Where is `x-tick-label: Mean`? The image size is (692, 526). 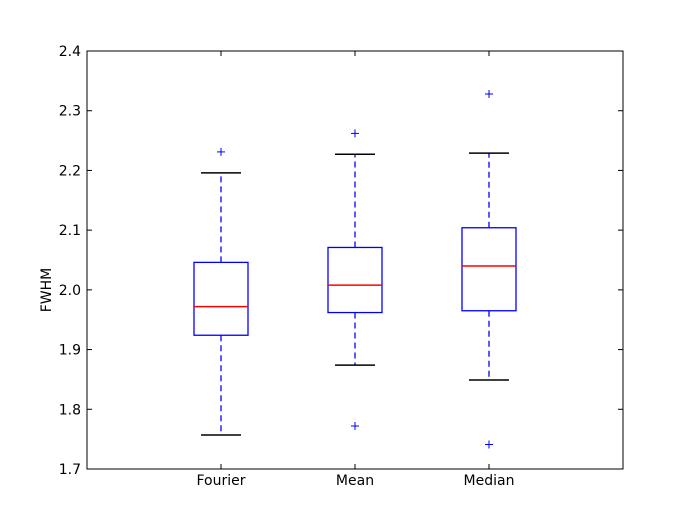
x-tick-label: Mean is located at coordinates (355, 481).